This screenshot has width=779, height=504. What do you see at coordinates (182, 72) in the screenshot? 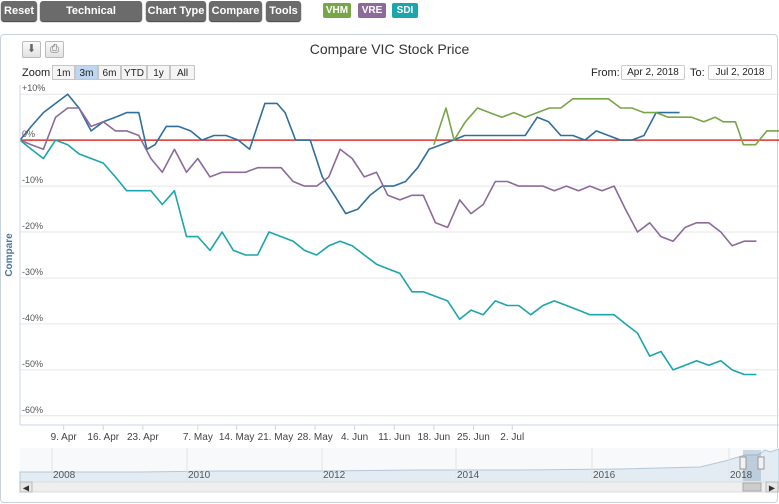
I see `zoom-all-button: All` at bounding box center [182, 72].